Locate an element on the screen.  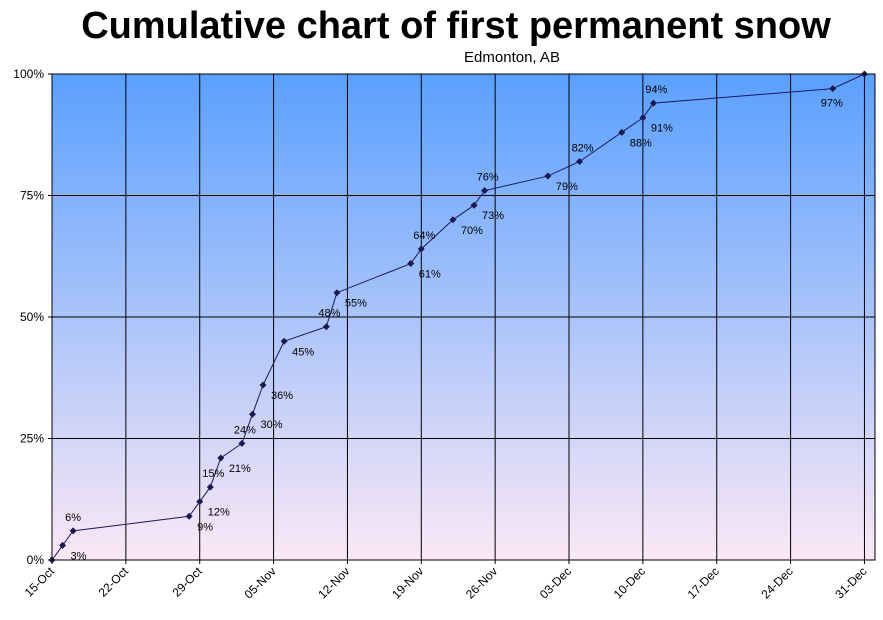
data-label: 76% is located at coordinates (488, 178).